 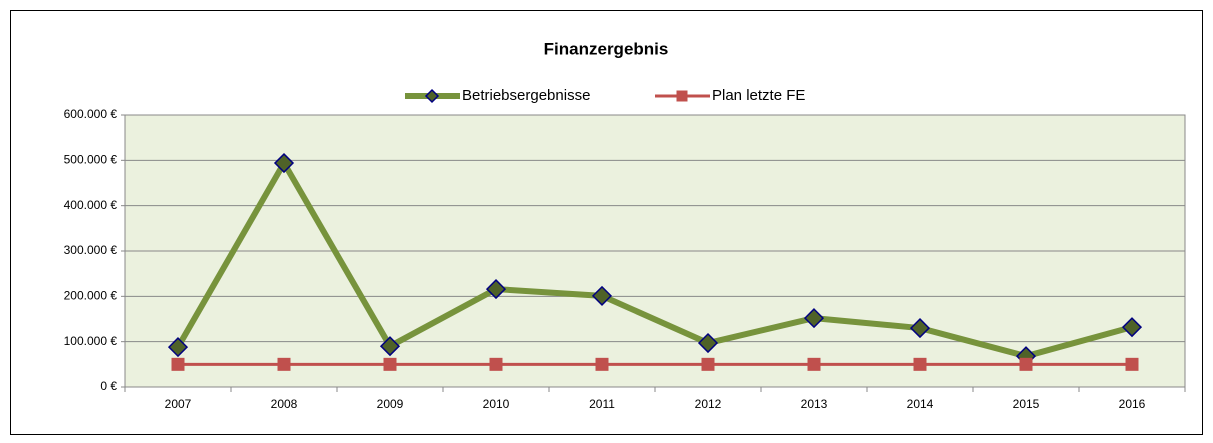 What do you see at coordinates (814, 404) in the screenshot?
I see `x-tick-label: 2013` at bounding box center [814, 404].